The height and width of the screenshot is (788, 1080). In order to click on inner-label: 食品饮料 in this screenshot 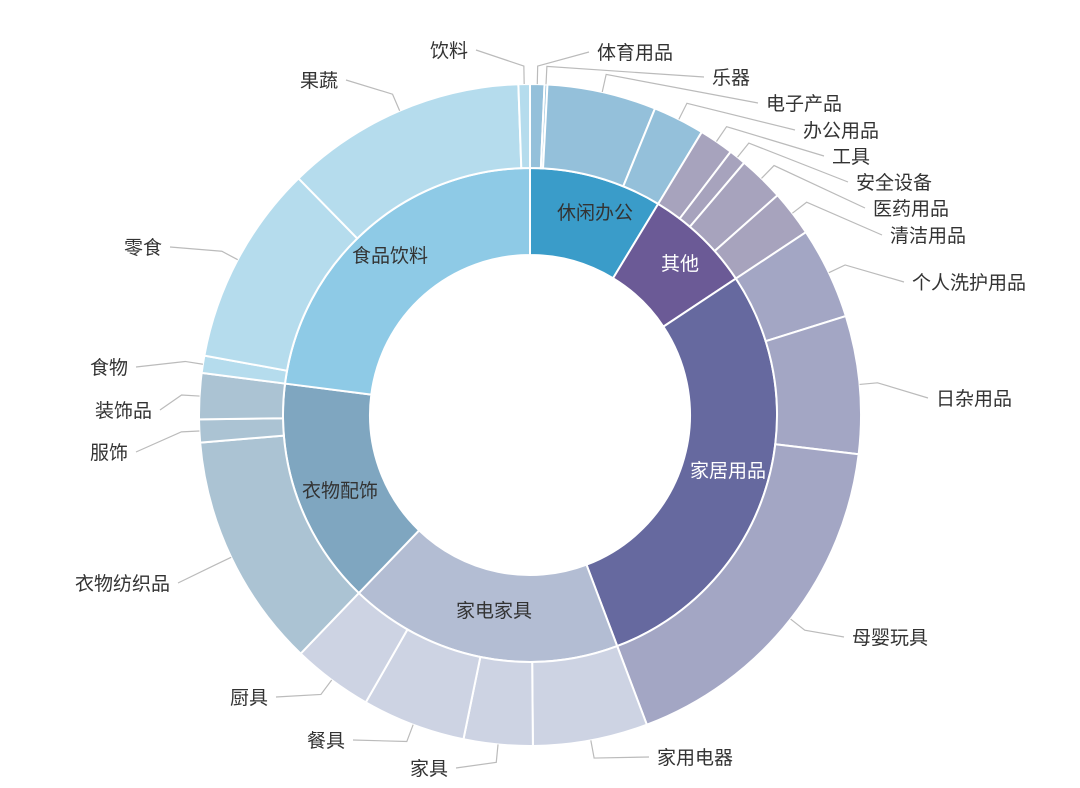, I will do `click(390, 256)`.